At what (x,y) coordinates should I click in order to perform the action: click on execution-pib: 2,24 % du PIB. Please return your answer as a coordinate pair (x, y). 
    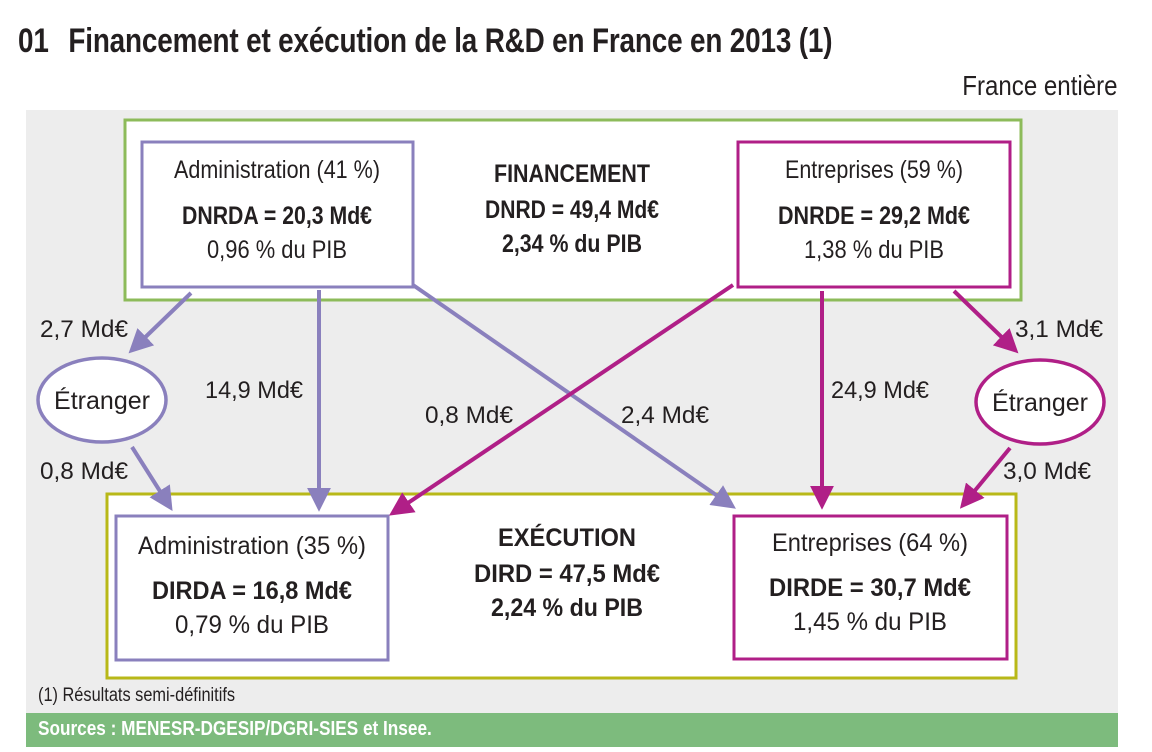
    Looking at the image, I should click on (567, 608).